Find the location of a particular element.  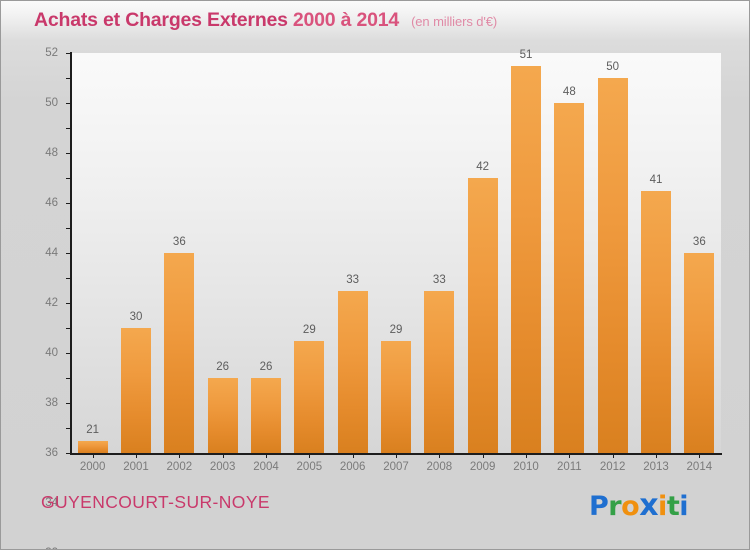

bar-value-label: 51 is located at coordinates (526, 54).